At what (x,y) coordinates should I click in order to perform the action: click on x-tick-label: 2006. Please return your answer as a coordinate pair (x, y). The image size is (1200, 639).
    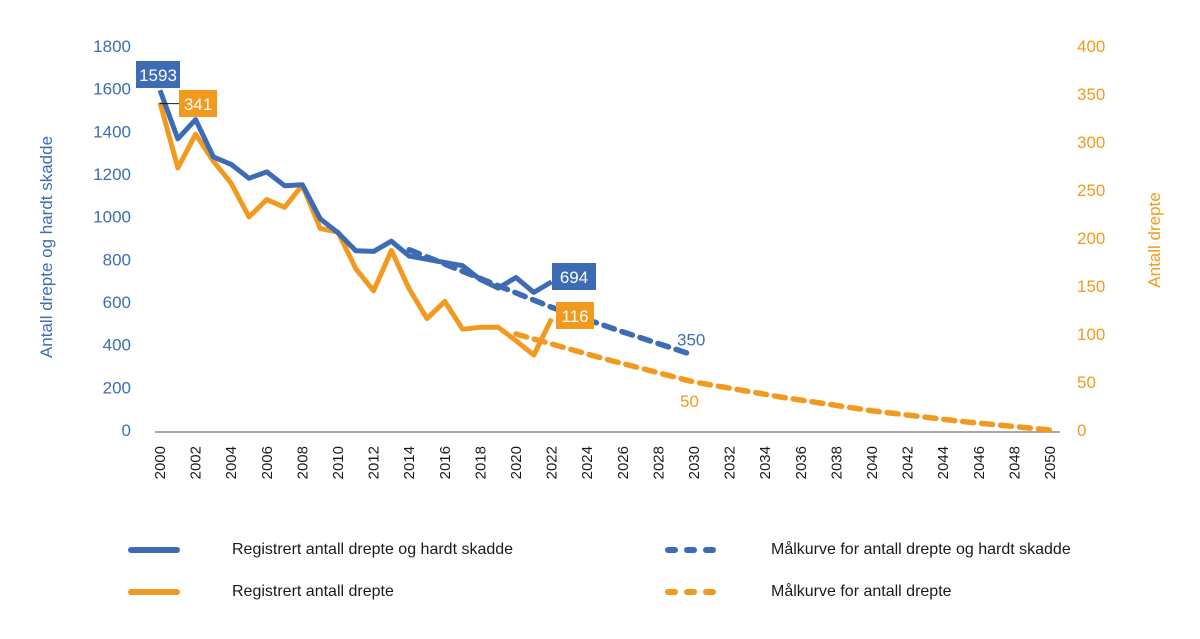
    Looking at the image, I should click on (267, 462).